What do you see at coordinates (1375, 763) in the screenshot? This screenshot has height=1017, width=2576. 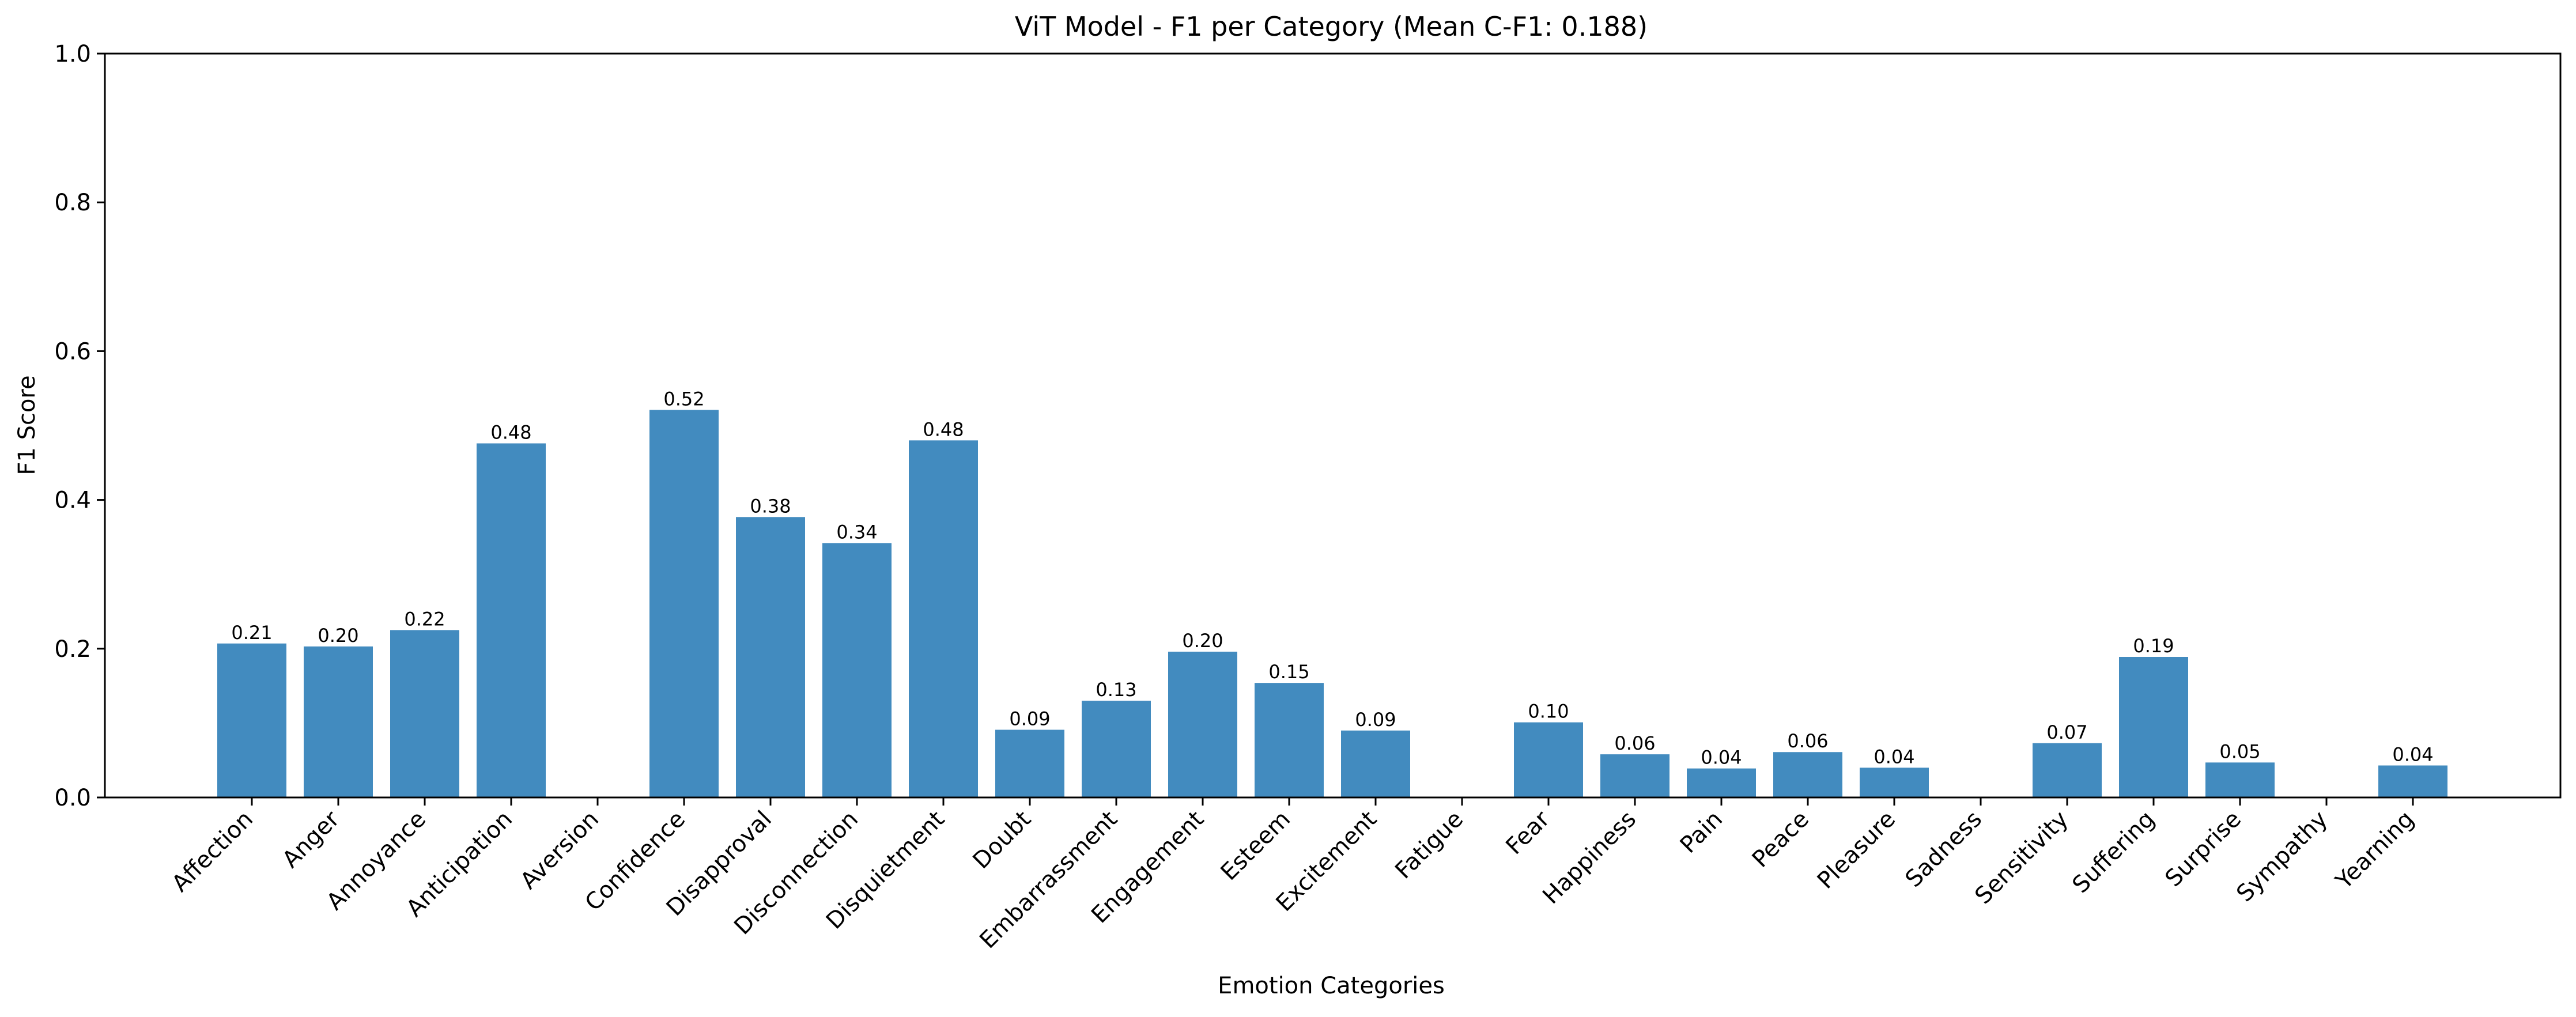 I see `bar-excitement` at bounding box center [1375, 763].